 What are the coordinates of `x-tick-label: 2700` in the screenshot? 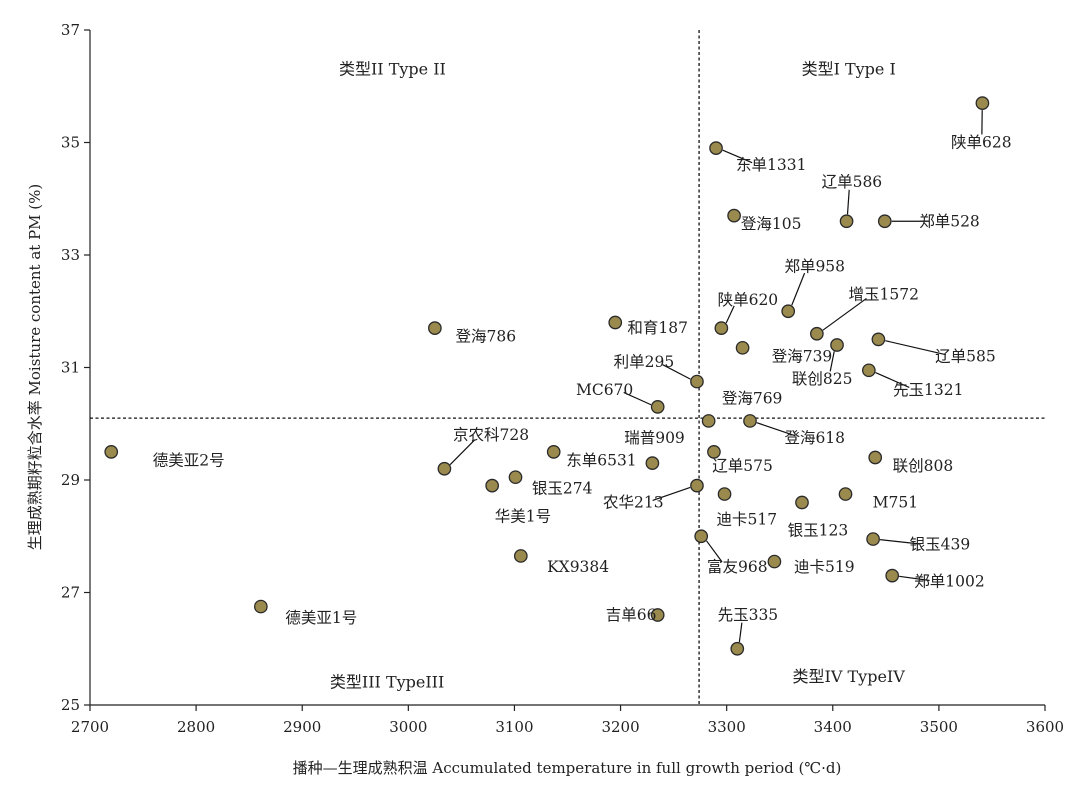 It's located at (90, 727).